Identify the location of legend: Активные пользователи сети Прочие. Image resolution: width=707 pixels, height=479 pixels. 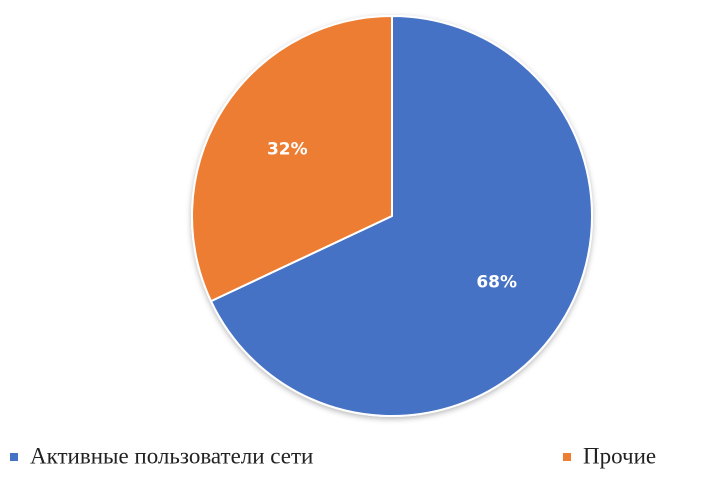
(333, 455).